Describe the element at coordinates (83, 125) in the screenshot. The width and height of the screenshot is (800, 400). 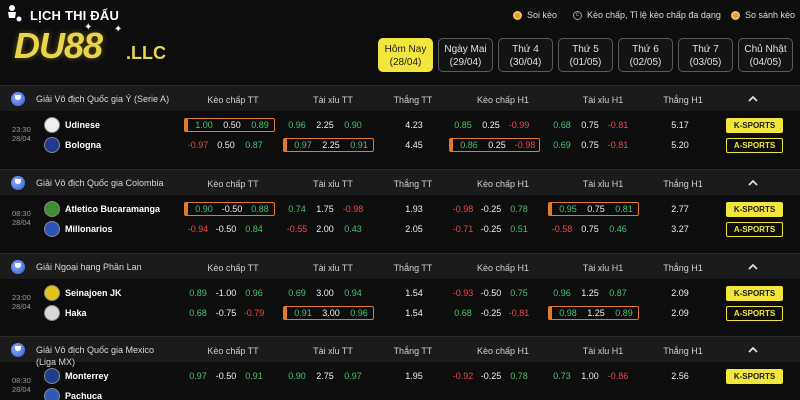
I see `team-name: Udinese` at that location.